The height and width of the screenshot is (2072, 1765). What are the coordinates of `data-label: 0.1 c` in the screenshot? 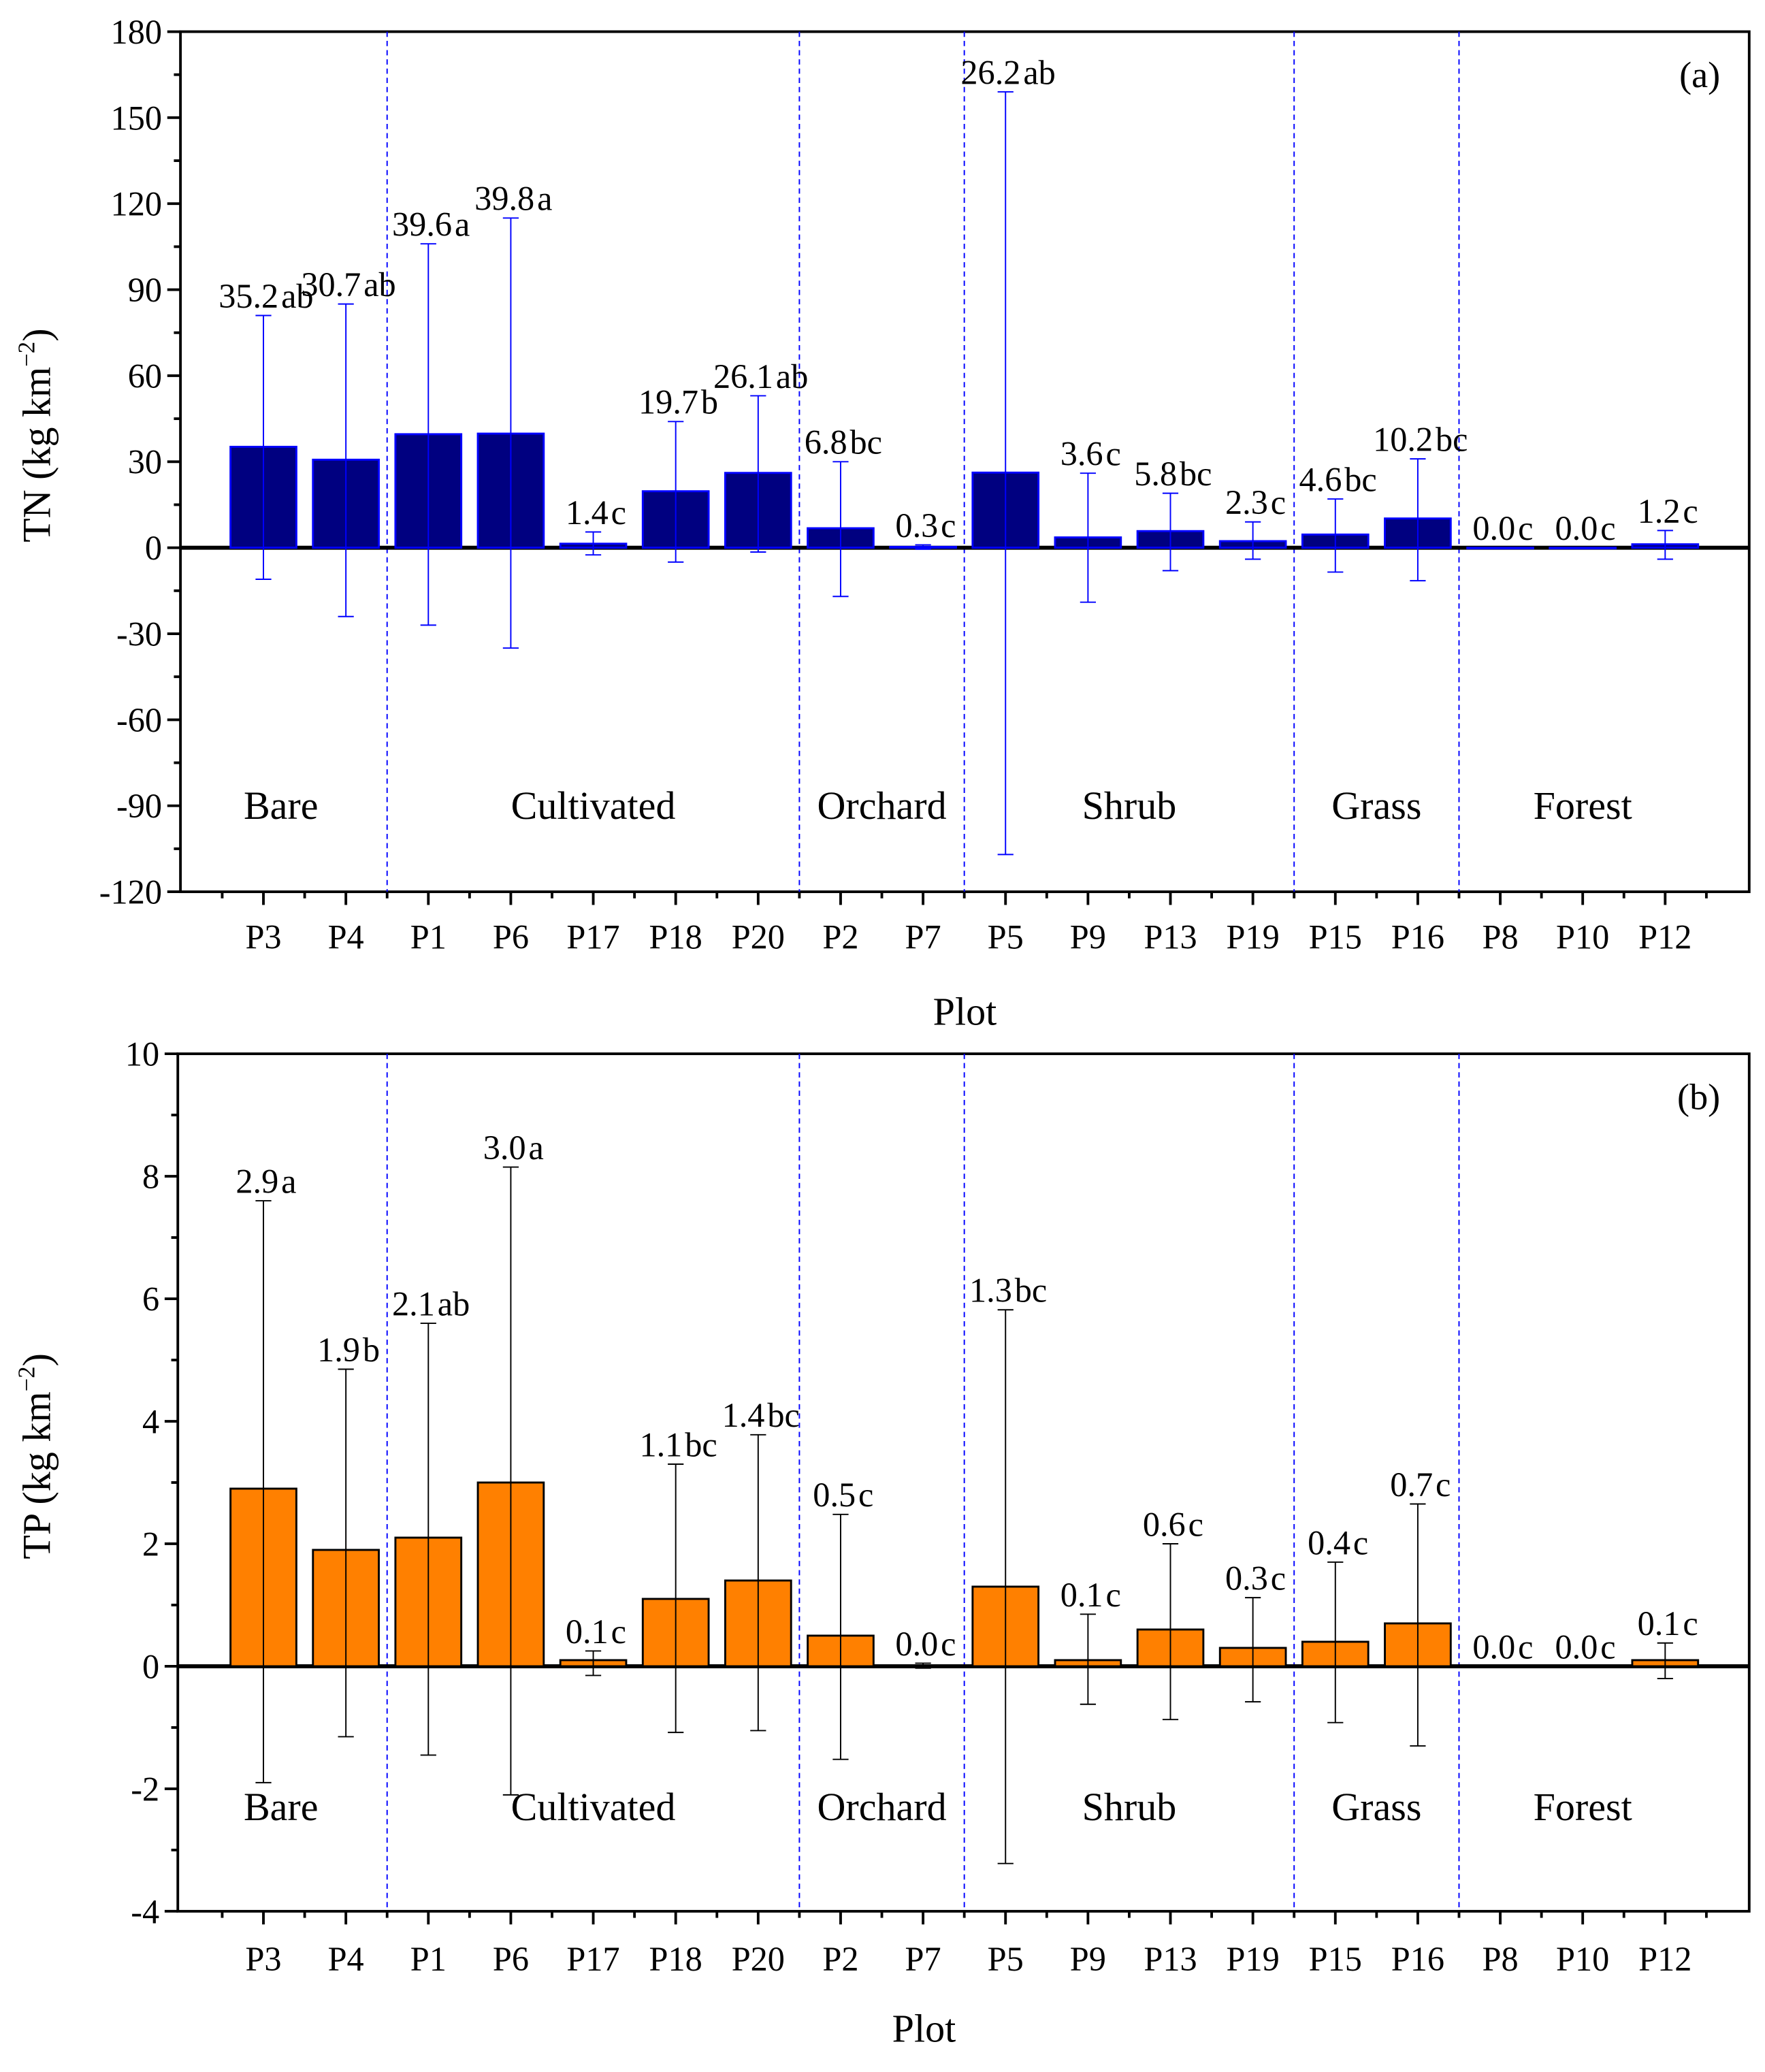 It's located at (596, 1632).